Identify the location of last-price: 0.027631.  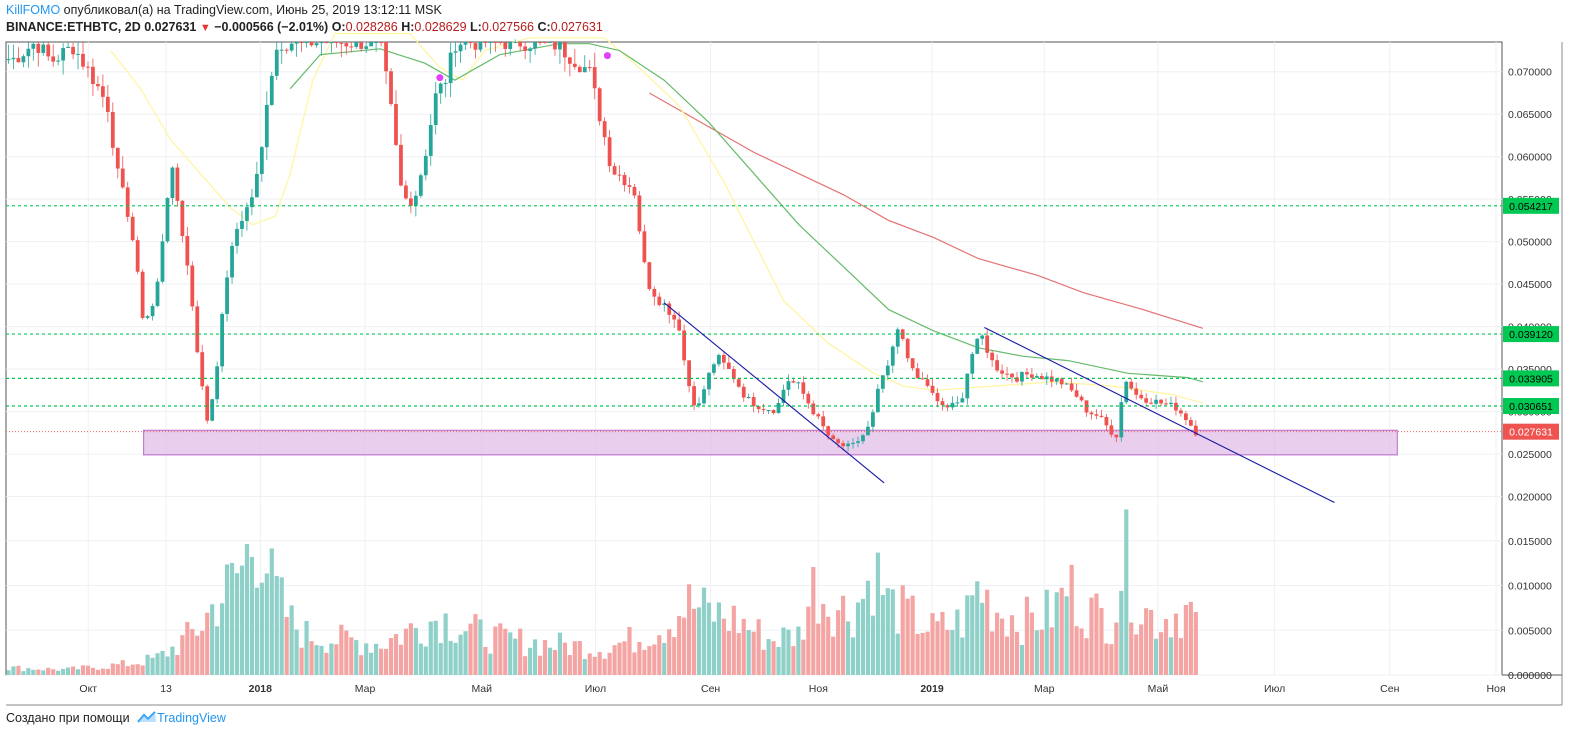
(170, 27).